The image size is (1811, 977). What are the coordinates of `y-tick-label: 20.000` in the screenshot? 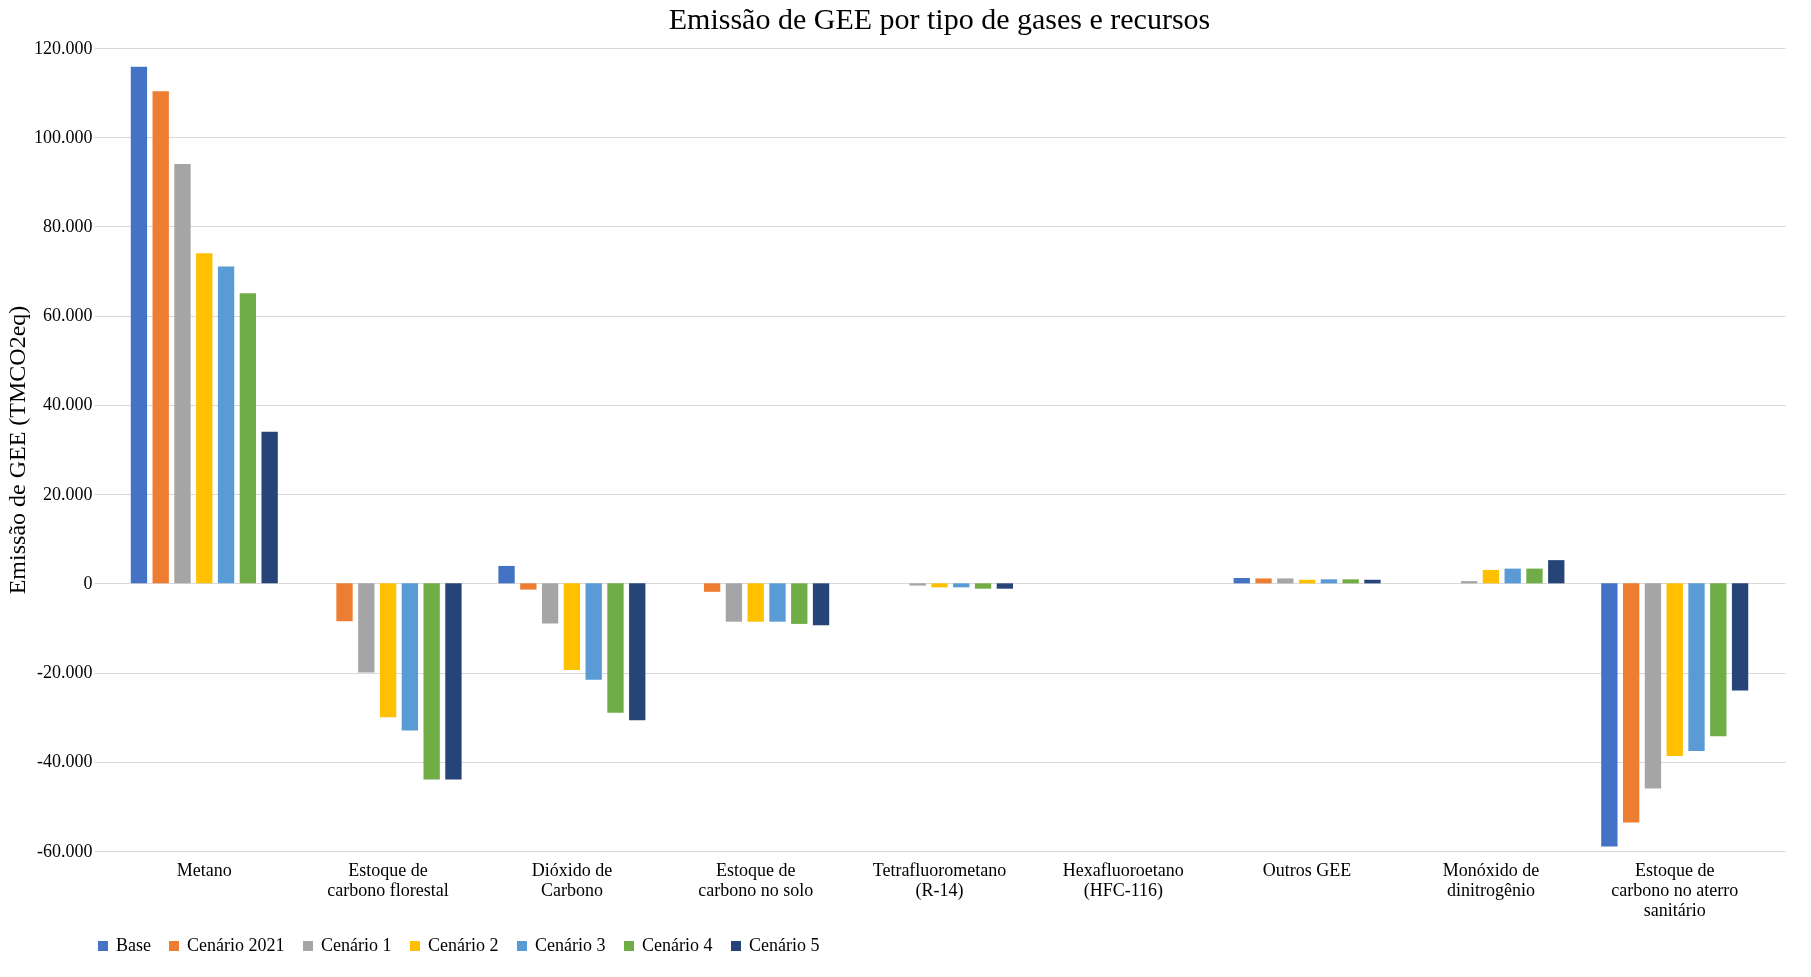 It's located at (68, 493).